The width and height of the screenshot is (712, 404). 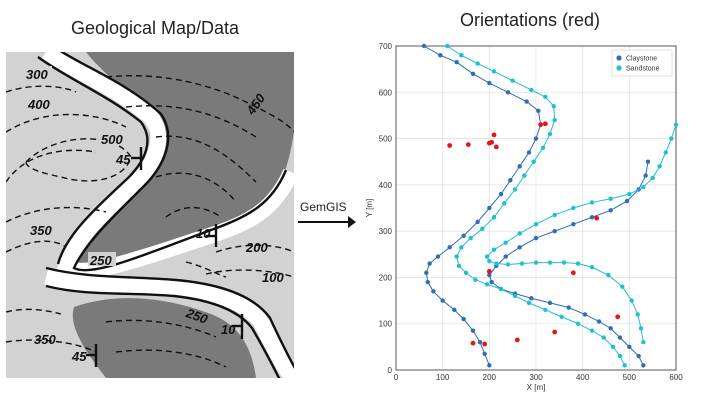 What do you see at coordinates (536, 377) in the screenshot?
I see `x-tick-label: 300` at bounding box center [536, 377].